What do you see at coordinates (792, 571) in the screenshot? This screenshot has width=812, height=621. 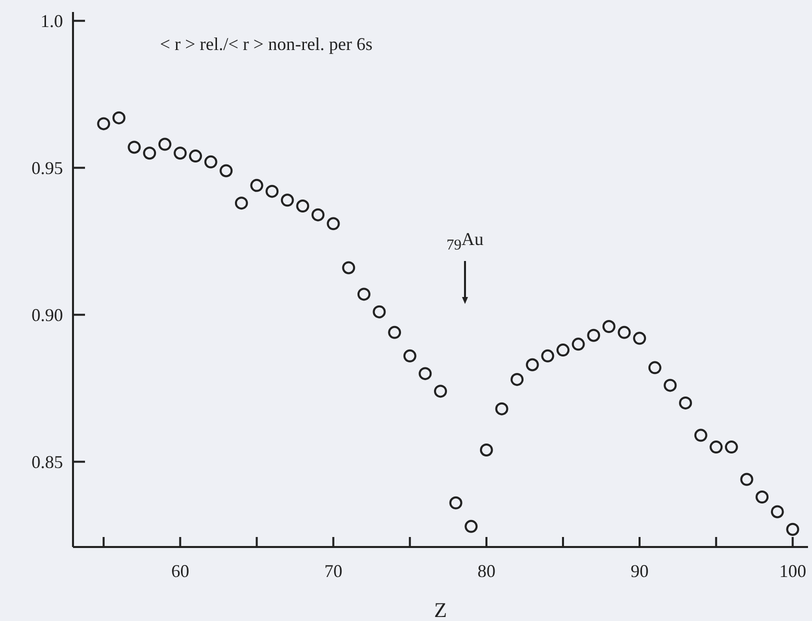 I see `x-tick-label: 100` at bounding box center [792, 571].